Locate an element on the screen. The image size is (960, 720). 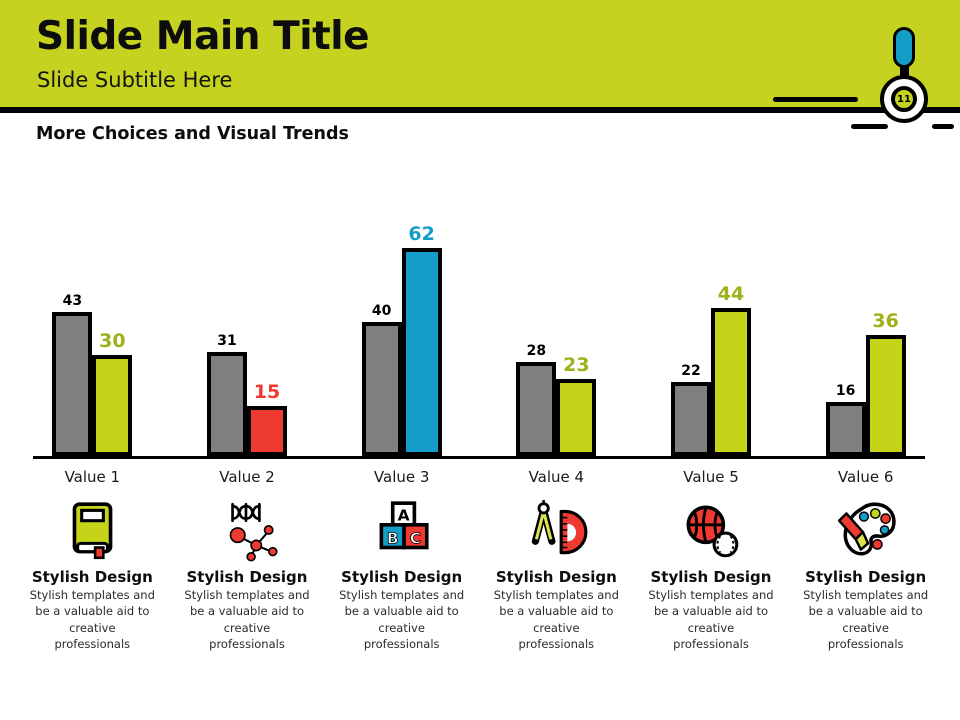
x-axis-label: Value 5 is located at coordinates (711, 477).